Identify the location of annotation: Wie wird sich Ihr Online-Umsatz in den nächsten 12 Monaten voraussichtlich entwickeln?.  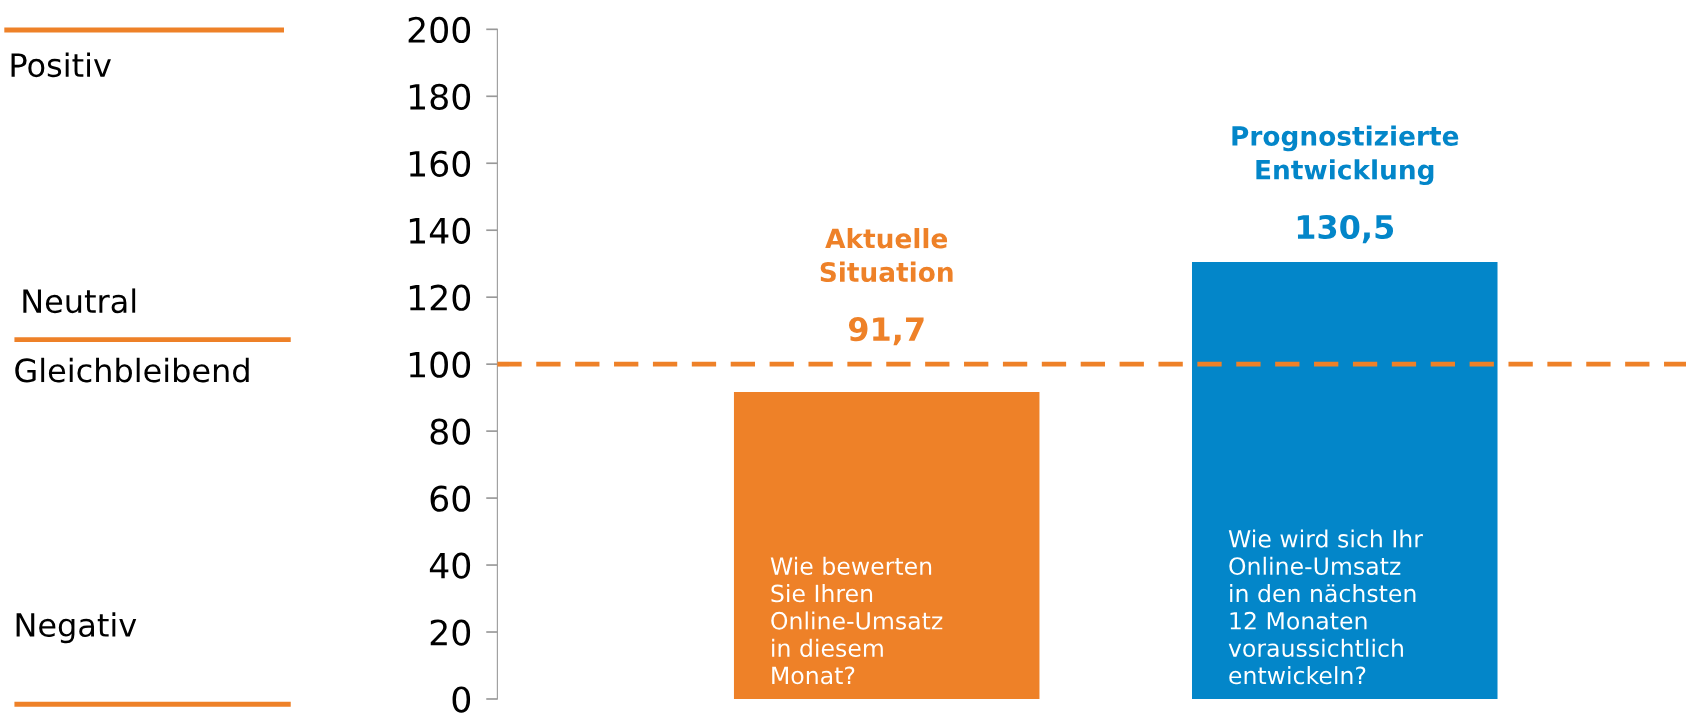
(1325, 607).